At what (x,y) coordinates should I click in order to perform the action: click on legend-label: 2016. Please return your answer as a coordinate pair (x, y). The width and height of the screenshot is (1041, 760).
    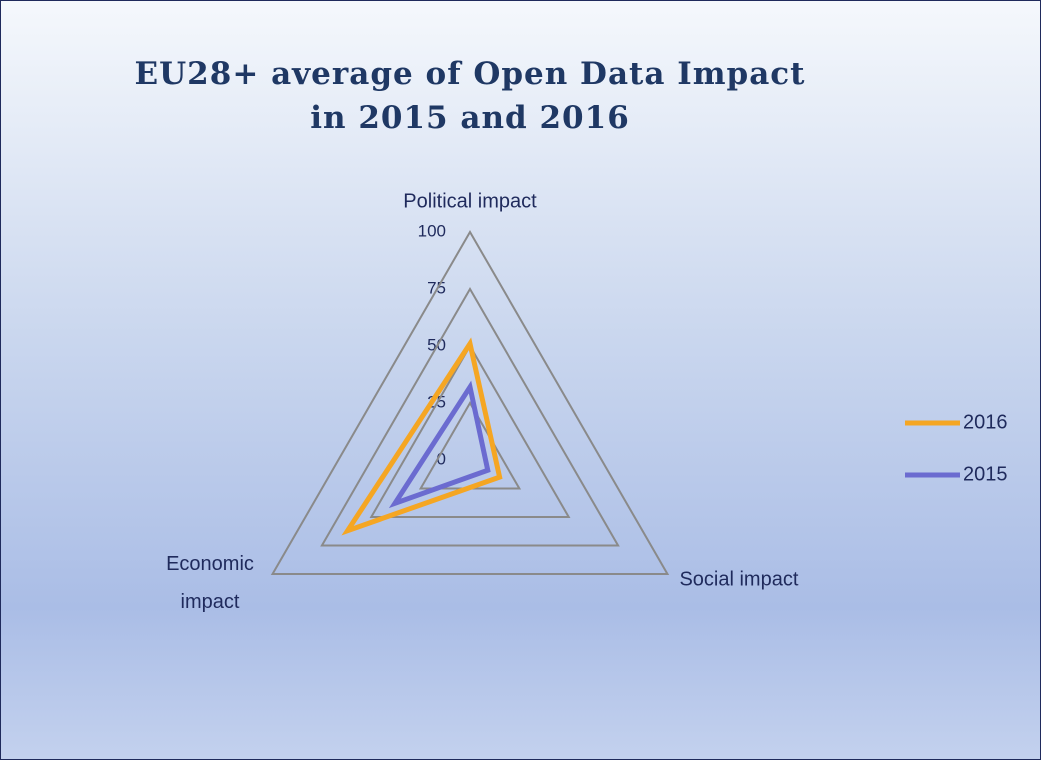
    Looking at the image, I should click on (985, 422).